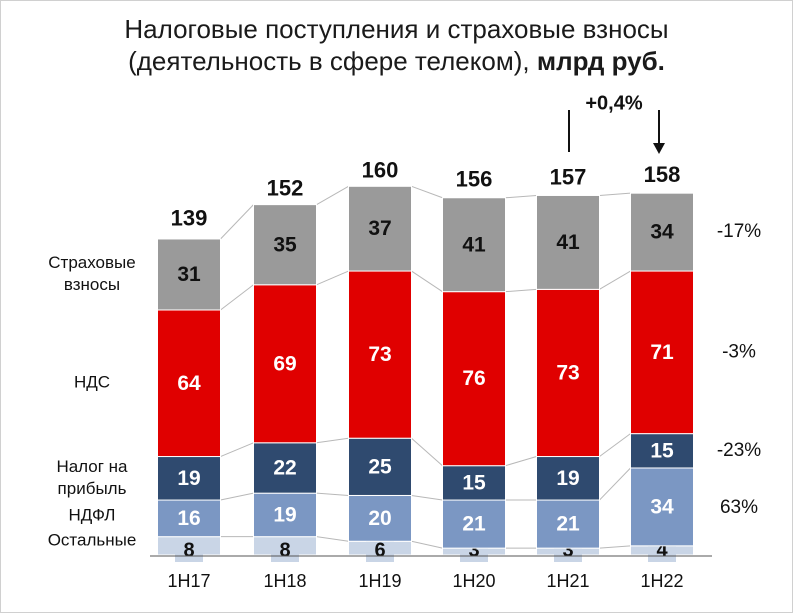 The height and width of the screenshot is (613, 793). Describe the element at coordinates (739, 351) in the screenshot. I see `change-label: -3%` at that location.